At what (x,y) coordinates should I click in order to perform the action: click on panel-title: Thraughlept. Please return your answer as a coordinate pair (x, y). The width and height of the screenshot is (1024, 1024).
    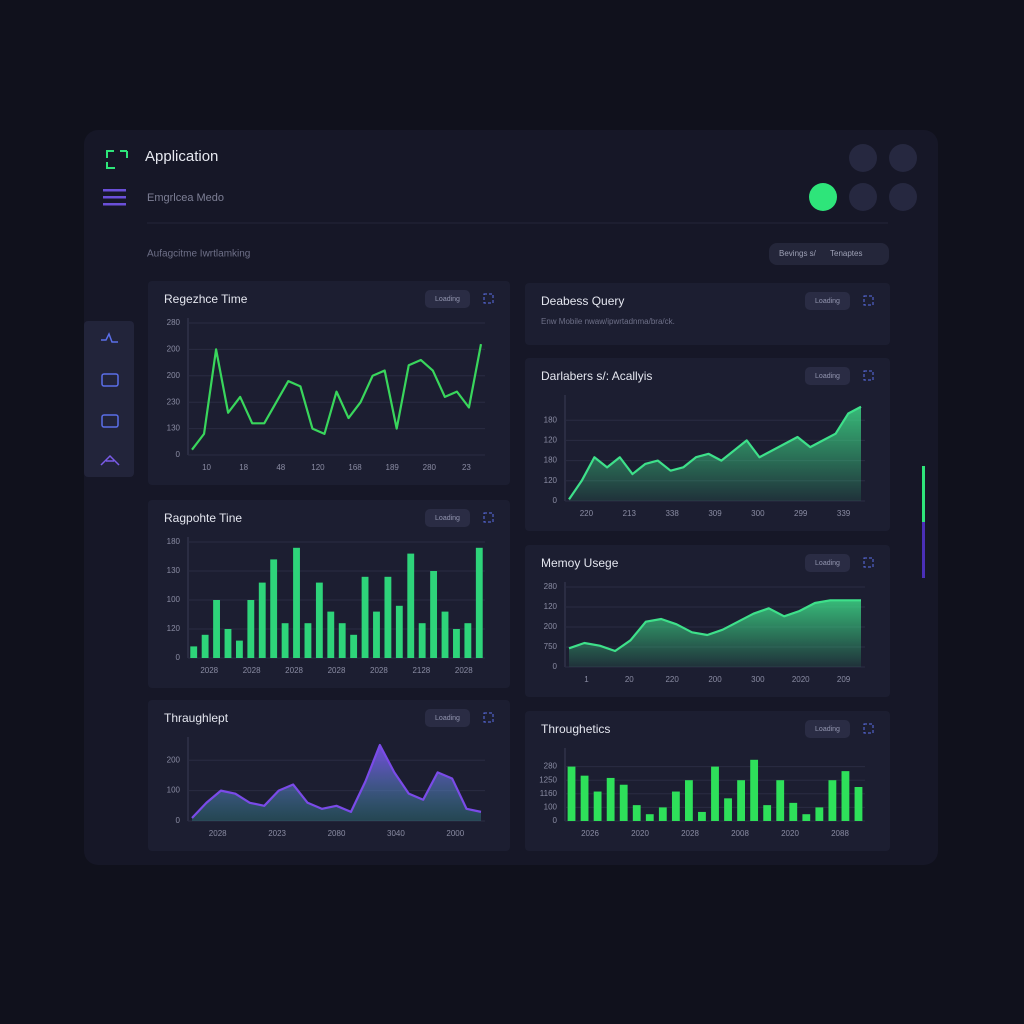
    Looking at the image, I should click on (196, 718).